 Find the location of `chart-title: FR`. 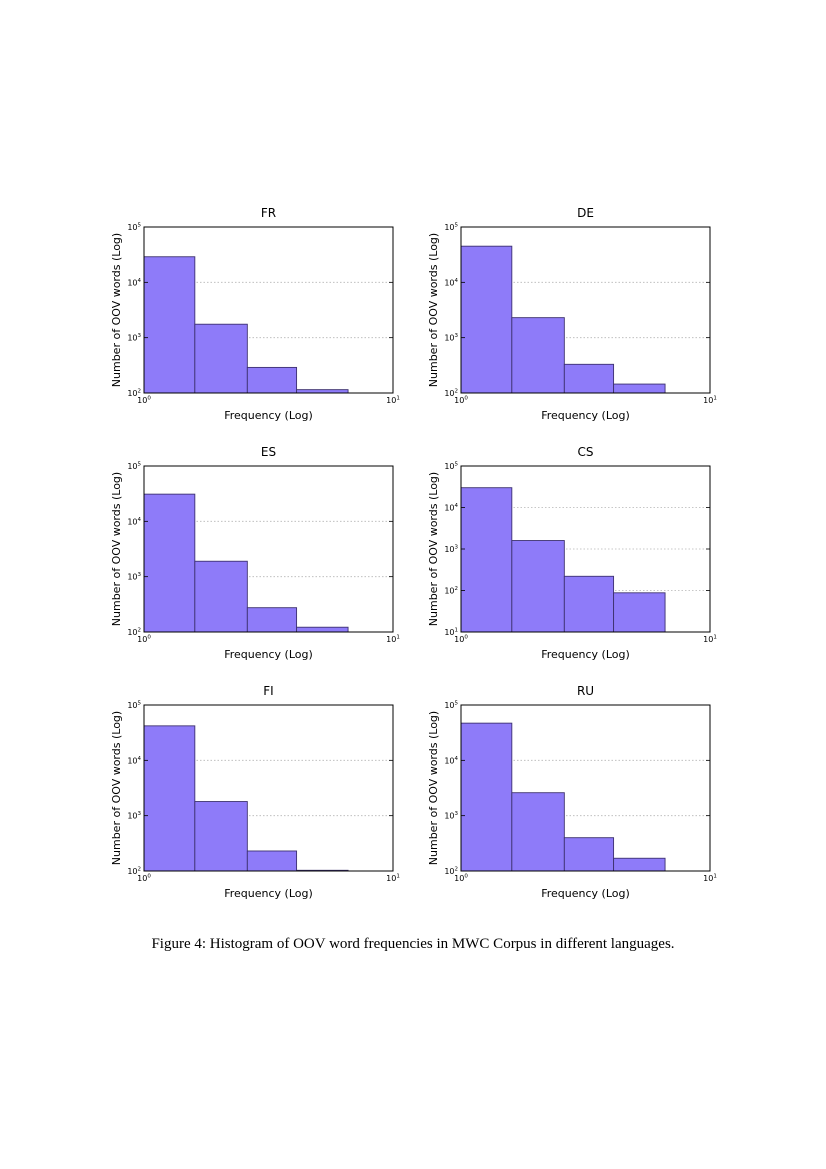

chart-title: FR is located at coordinates (268, 213).